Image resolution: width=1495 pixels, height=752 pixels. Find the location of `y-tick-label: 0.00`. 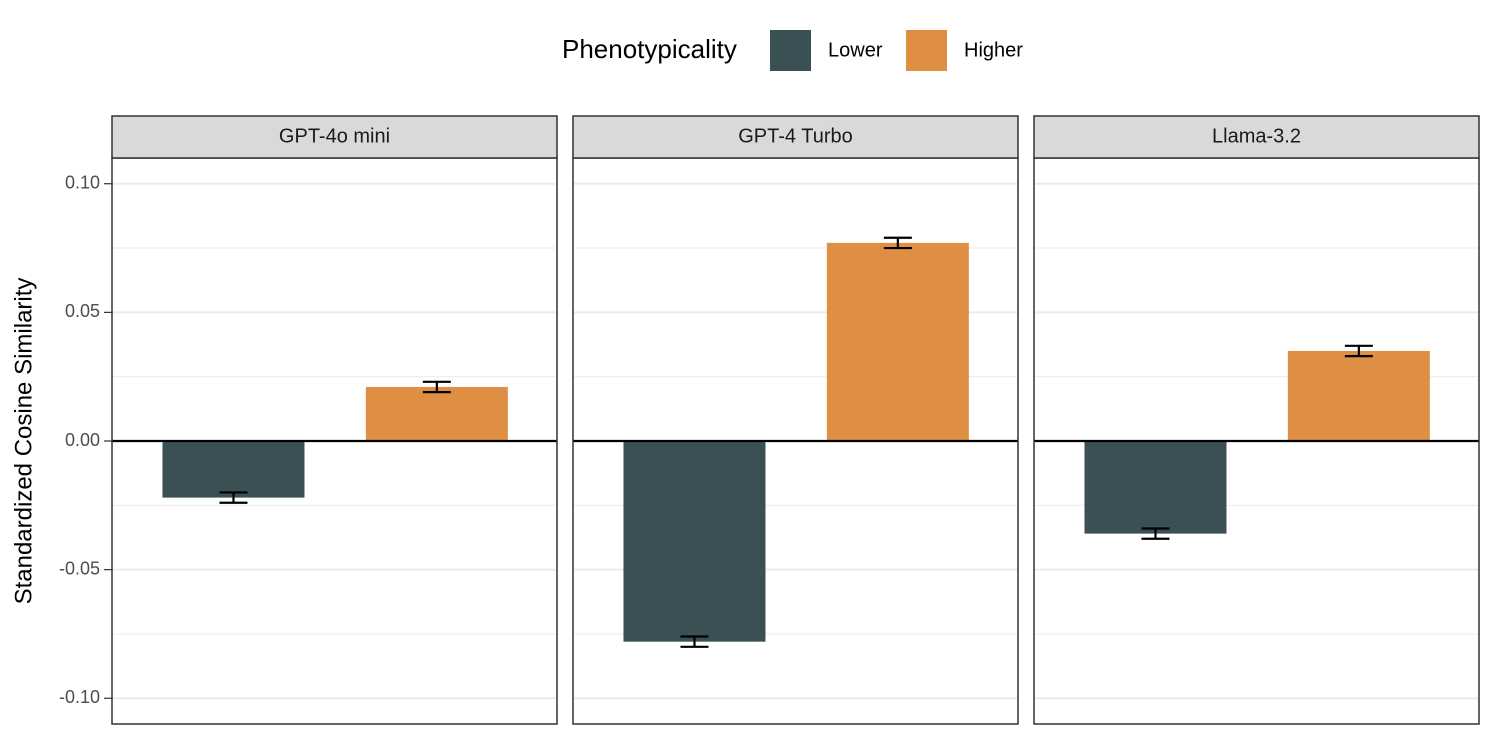

y-tick-label: 0.00 is located at coordinates (82, 440).